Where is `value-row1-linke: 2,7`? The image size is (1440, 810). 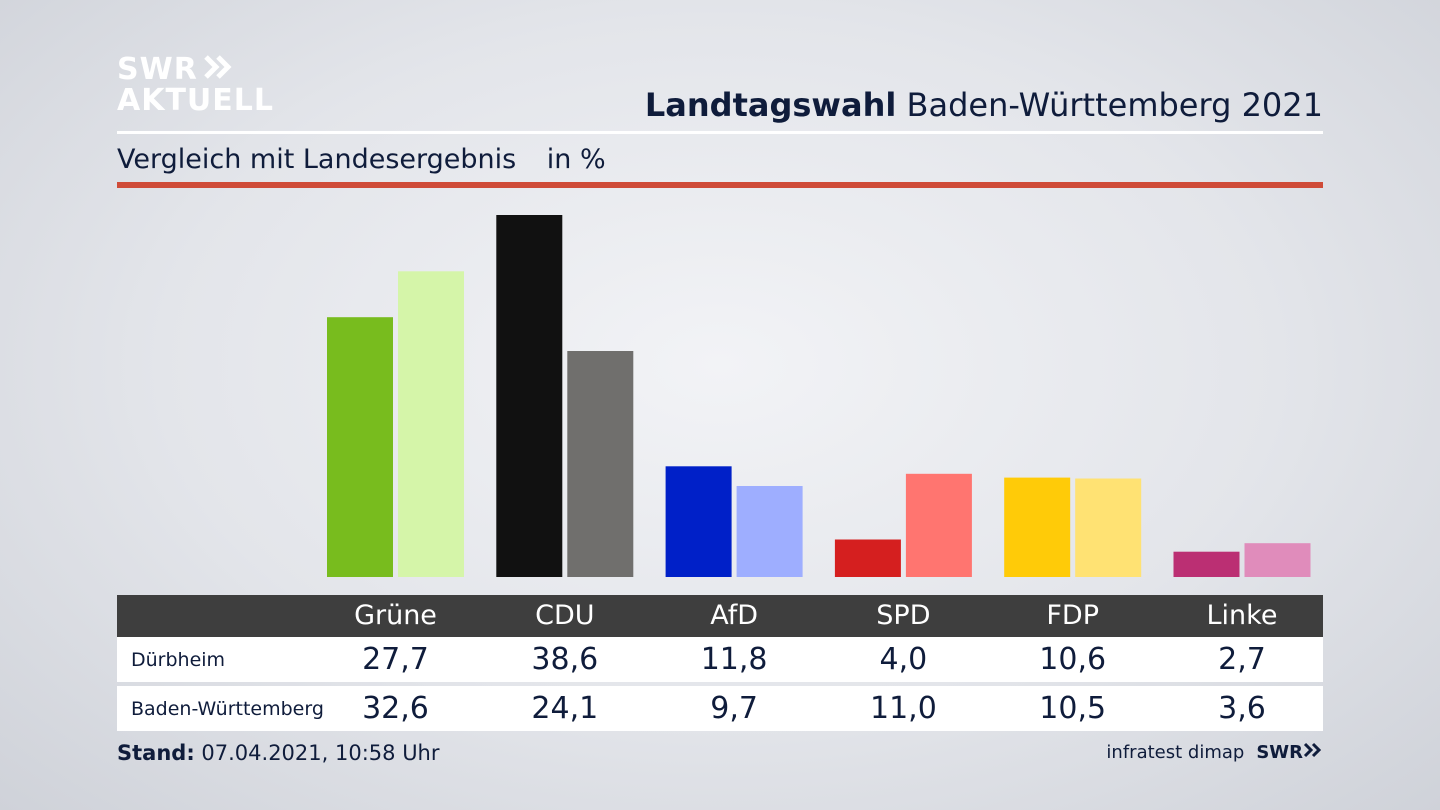 value-row1-linke: 2,7 is located at coordinates (1242, 659).